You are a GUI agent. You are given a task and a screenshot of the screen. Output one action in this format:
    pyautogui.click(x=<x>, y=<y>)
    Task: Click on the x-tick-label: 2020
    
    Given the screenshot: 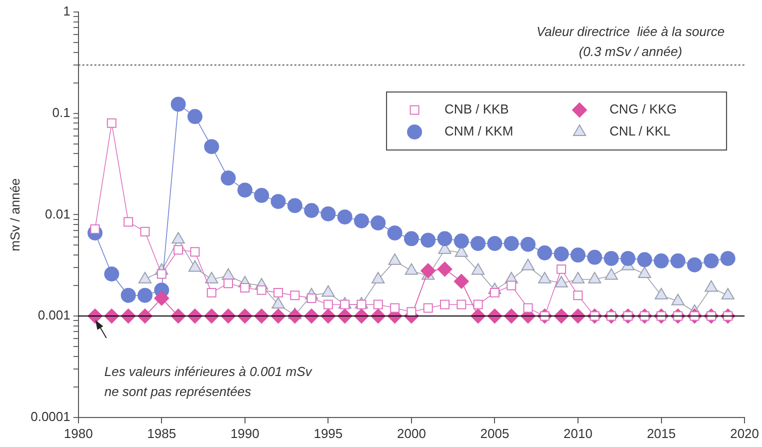 What is the action you would take?
    pyautogui.click(x=744, y=433)
    